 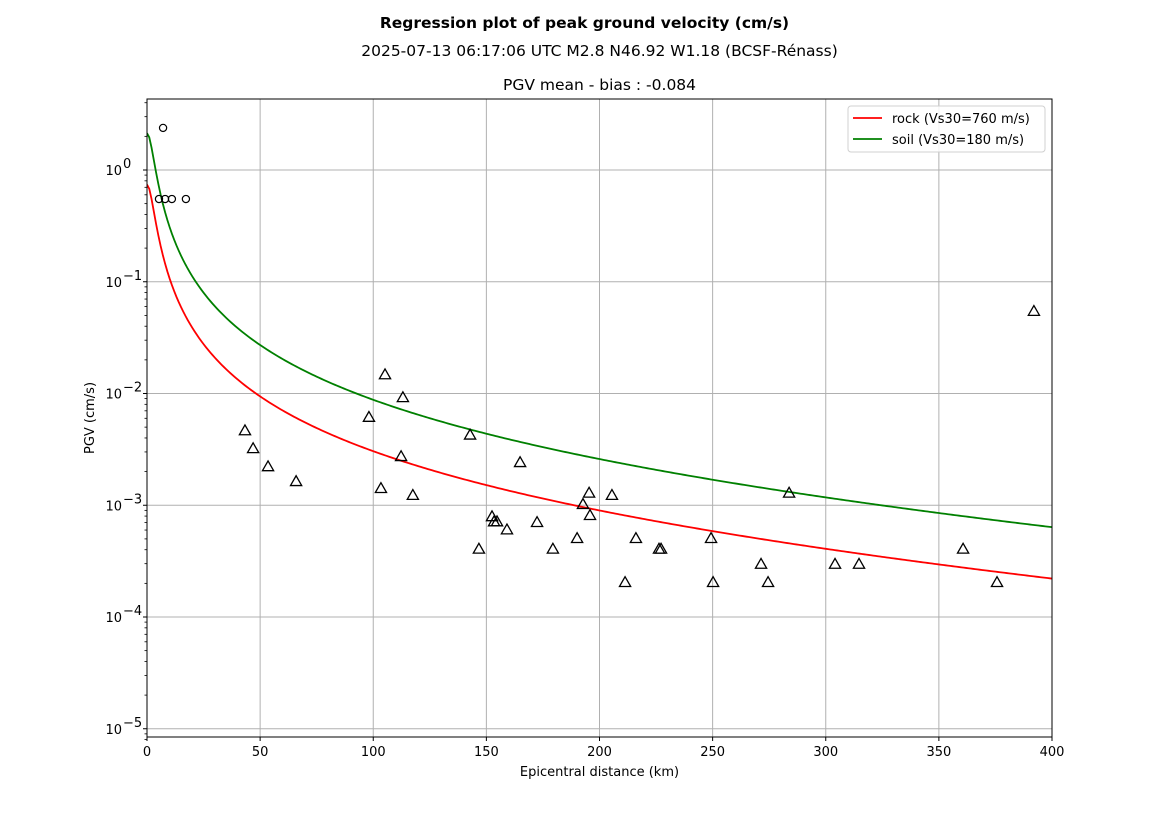 What do you see at coordinates (1052, 752) in the screenshot?
I see `x-tick-label: 400` at bounding box center [1052, 752].